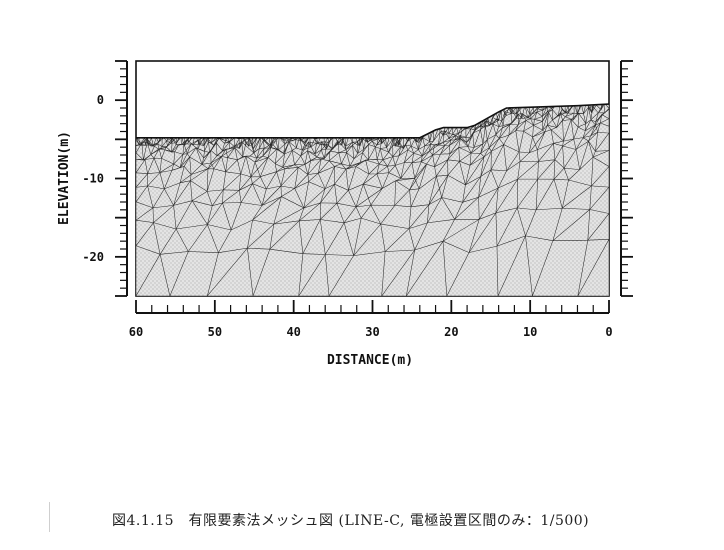  What do you see at coordinates (293, 332) in the screenshot?
I see `x-tick-label: 40` at bounding box center [293, 332].